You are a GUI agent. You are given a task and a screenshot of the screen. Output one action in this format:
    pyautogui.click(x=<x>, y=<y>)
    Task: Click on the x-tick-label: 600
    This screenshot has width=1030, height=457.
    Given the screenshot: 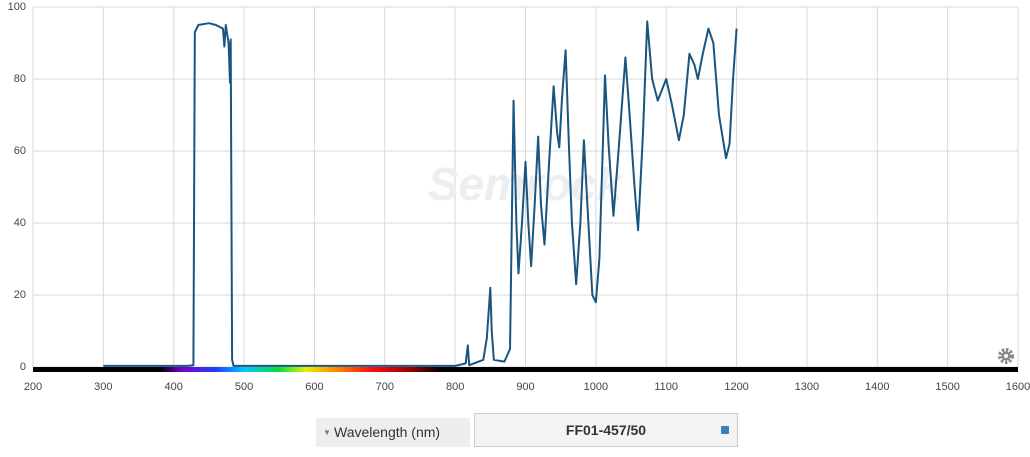 What is the action you would take?
    pyautogui.click(x=314, y=387)
    